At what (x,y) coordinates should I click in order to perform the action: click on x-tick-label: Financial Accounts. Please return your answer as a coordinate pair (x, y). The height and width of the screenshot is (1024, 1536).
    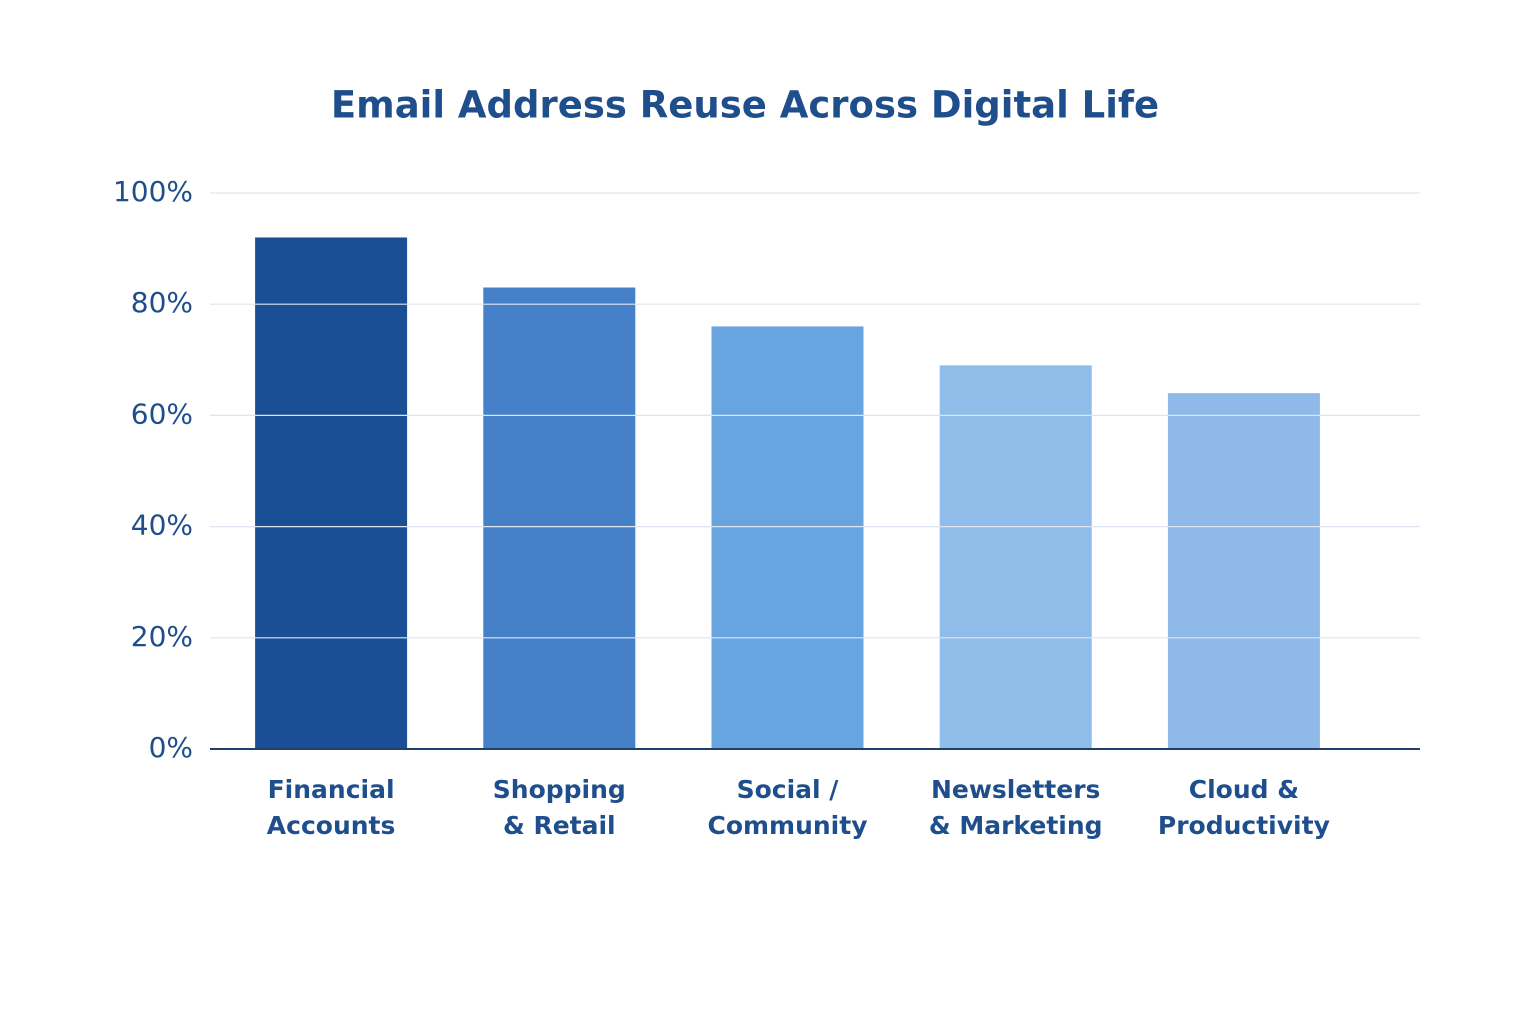
    Looking at the image, I should click on (331, 807).